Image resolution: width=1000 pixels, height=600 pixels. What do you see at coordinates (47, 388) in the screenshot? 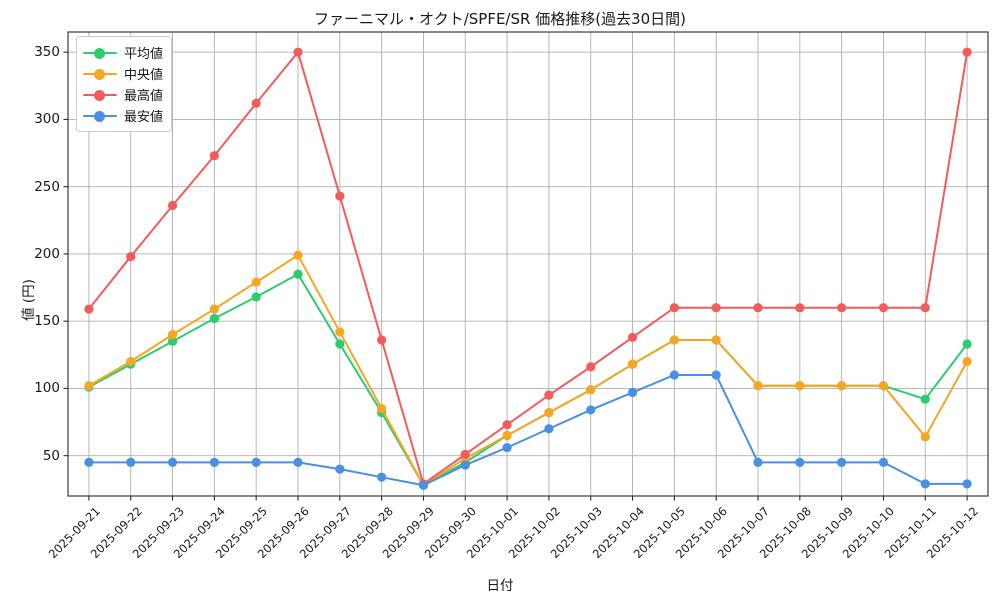
I see `y-tick-label: 100` at bounding box center [47, 388].